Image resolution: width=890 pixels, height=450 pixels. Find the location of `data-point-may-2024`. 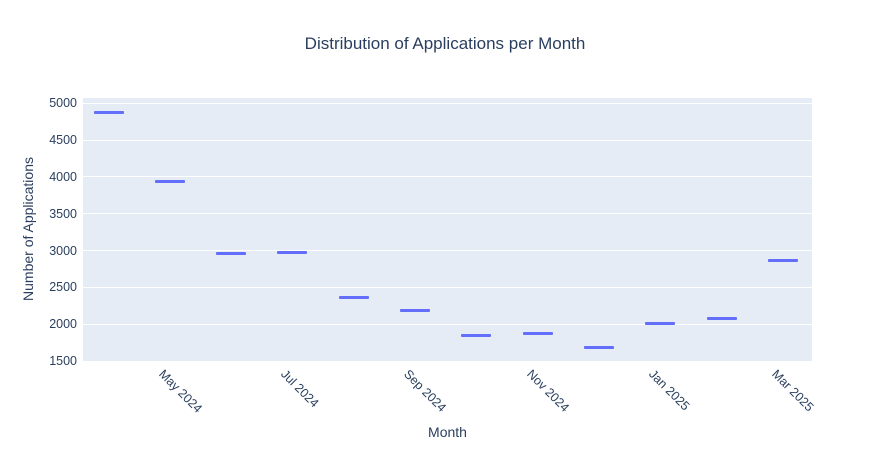

data-point-may-2024 is located at coordinates (169, 182).